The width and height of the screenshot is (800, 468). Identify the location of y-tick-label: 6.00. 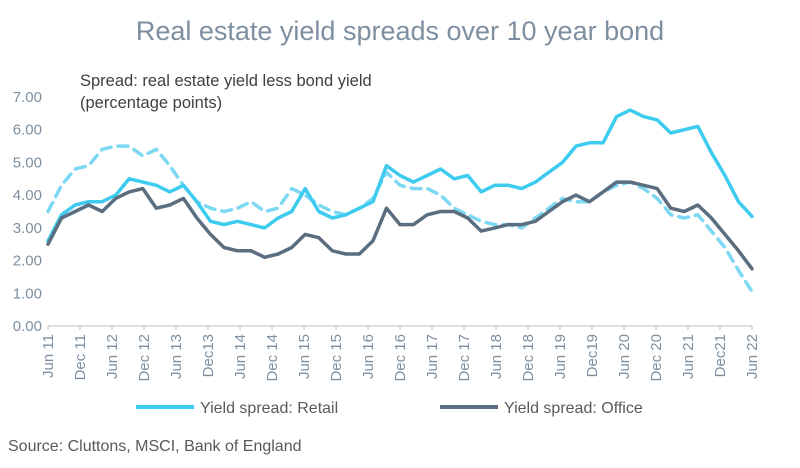
(27, 130).